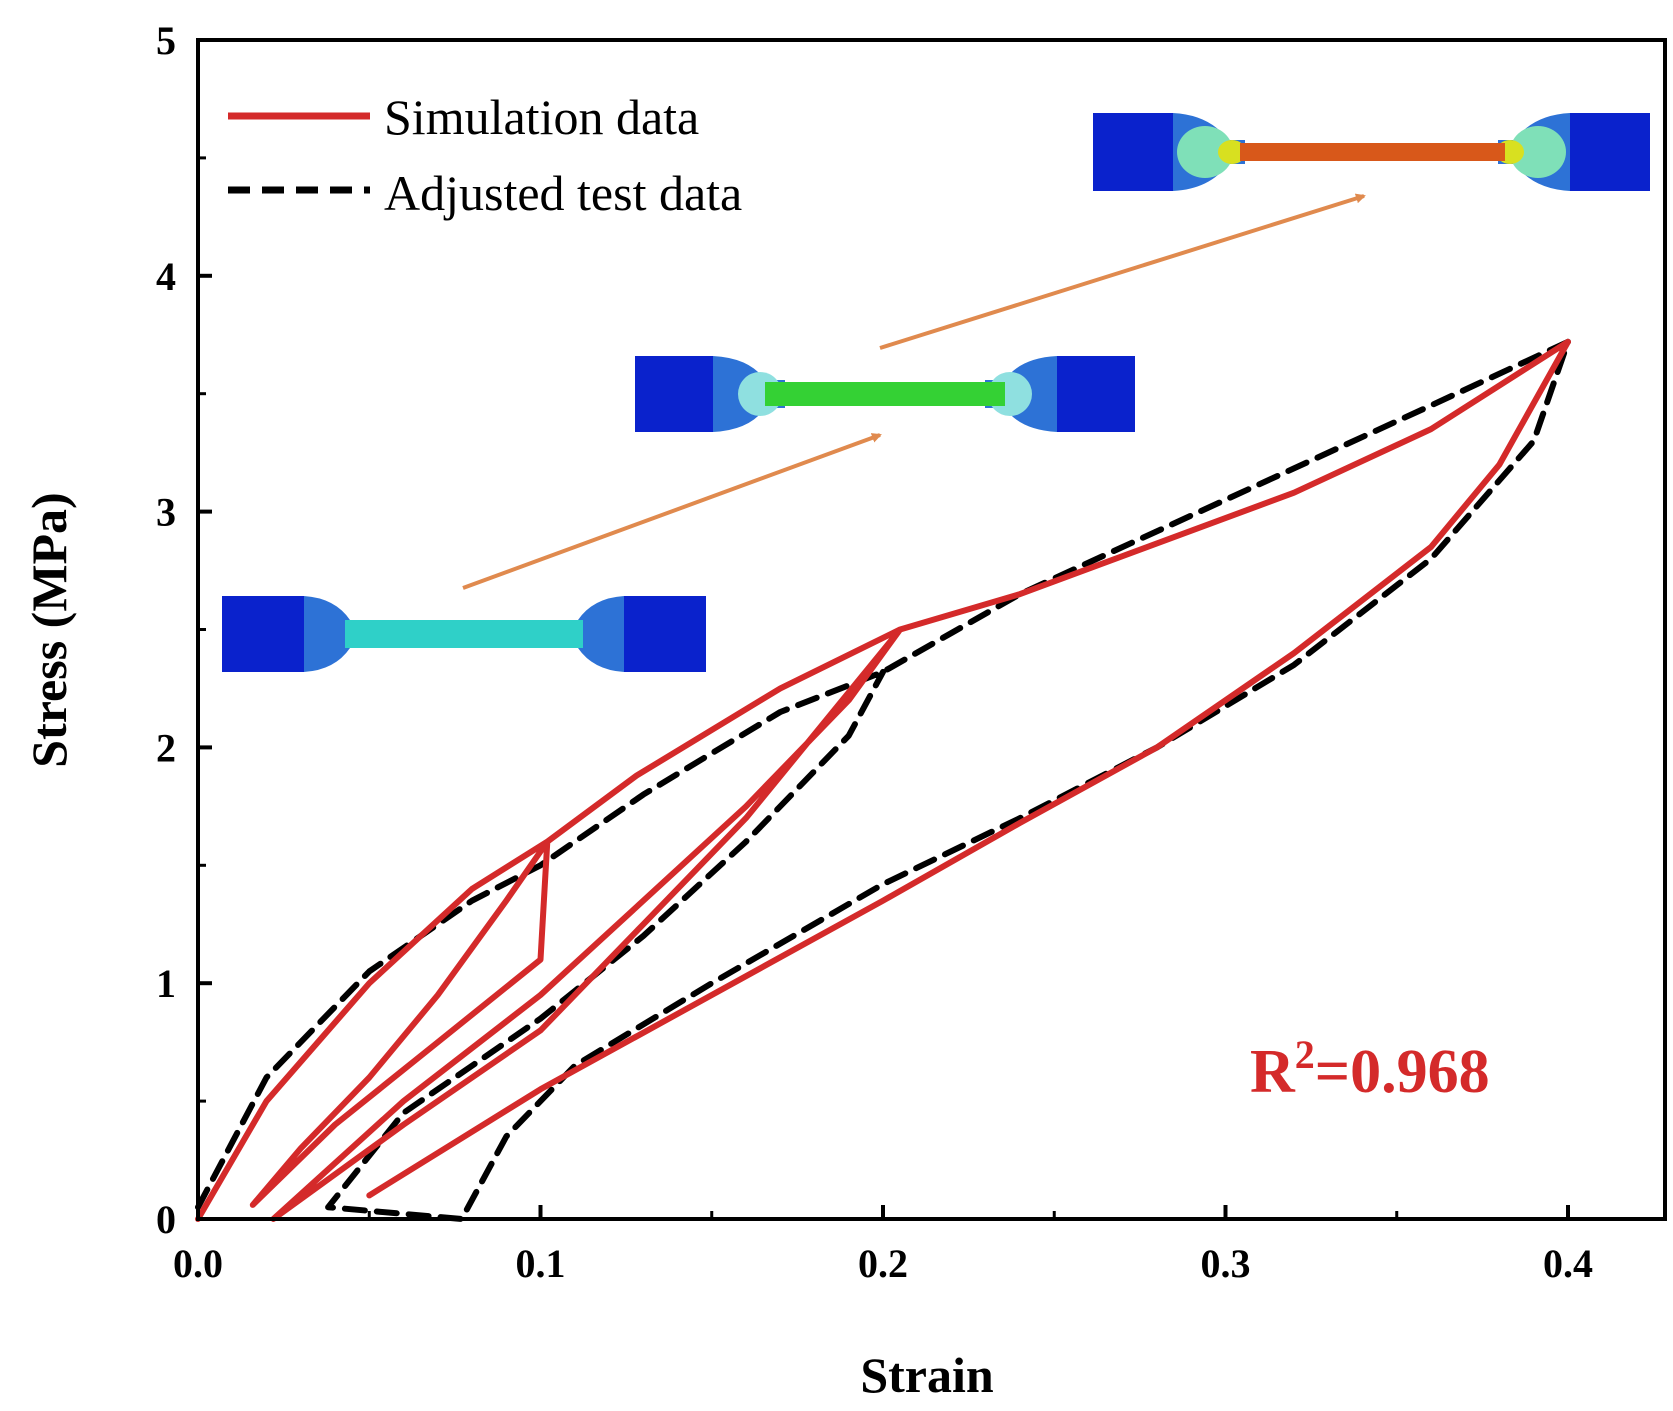 Image resolution: width=1673 pixels, height=1411 pixels. I want to click on r-squared-value: =0.968, so click(1402, 1072).